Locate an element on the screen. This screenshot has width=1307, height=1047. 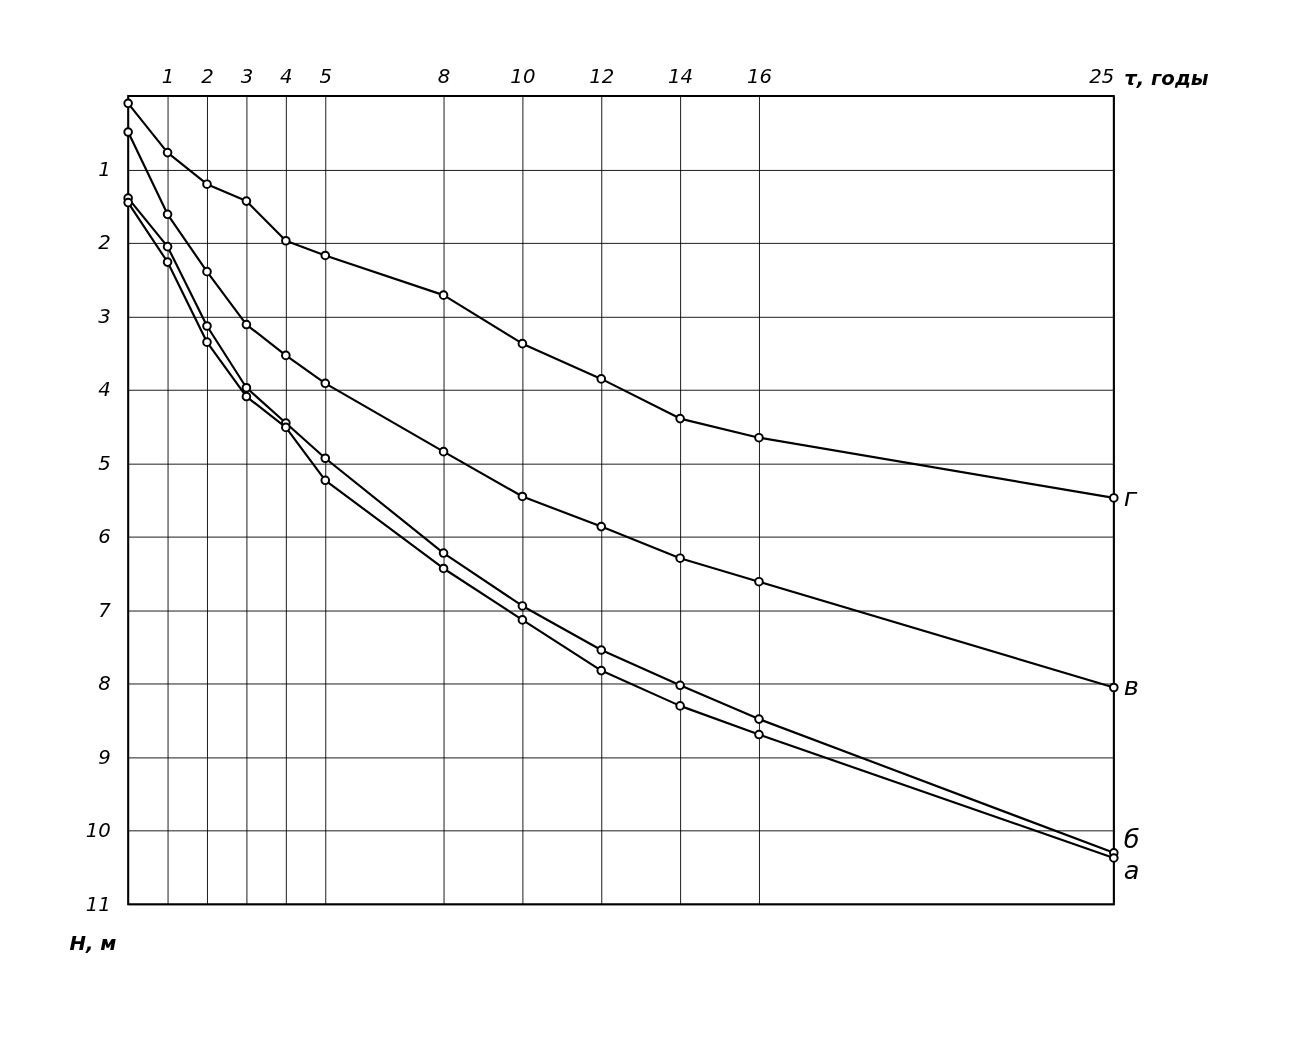
y-tick-label: 3 is located at coordinates (104, 316).